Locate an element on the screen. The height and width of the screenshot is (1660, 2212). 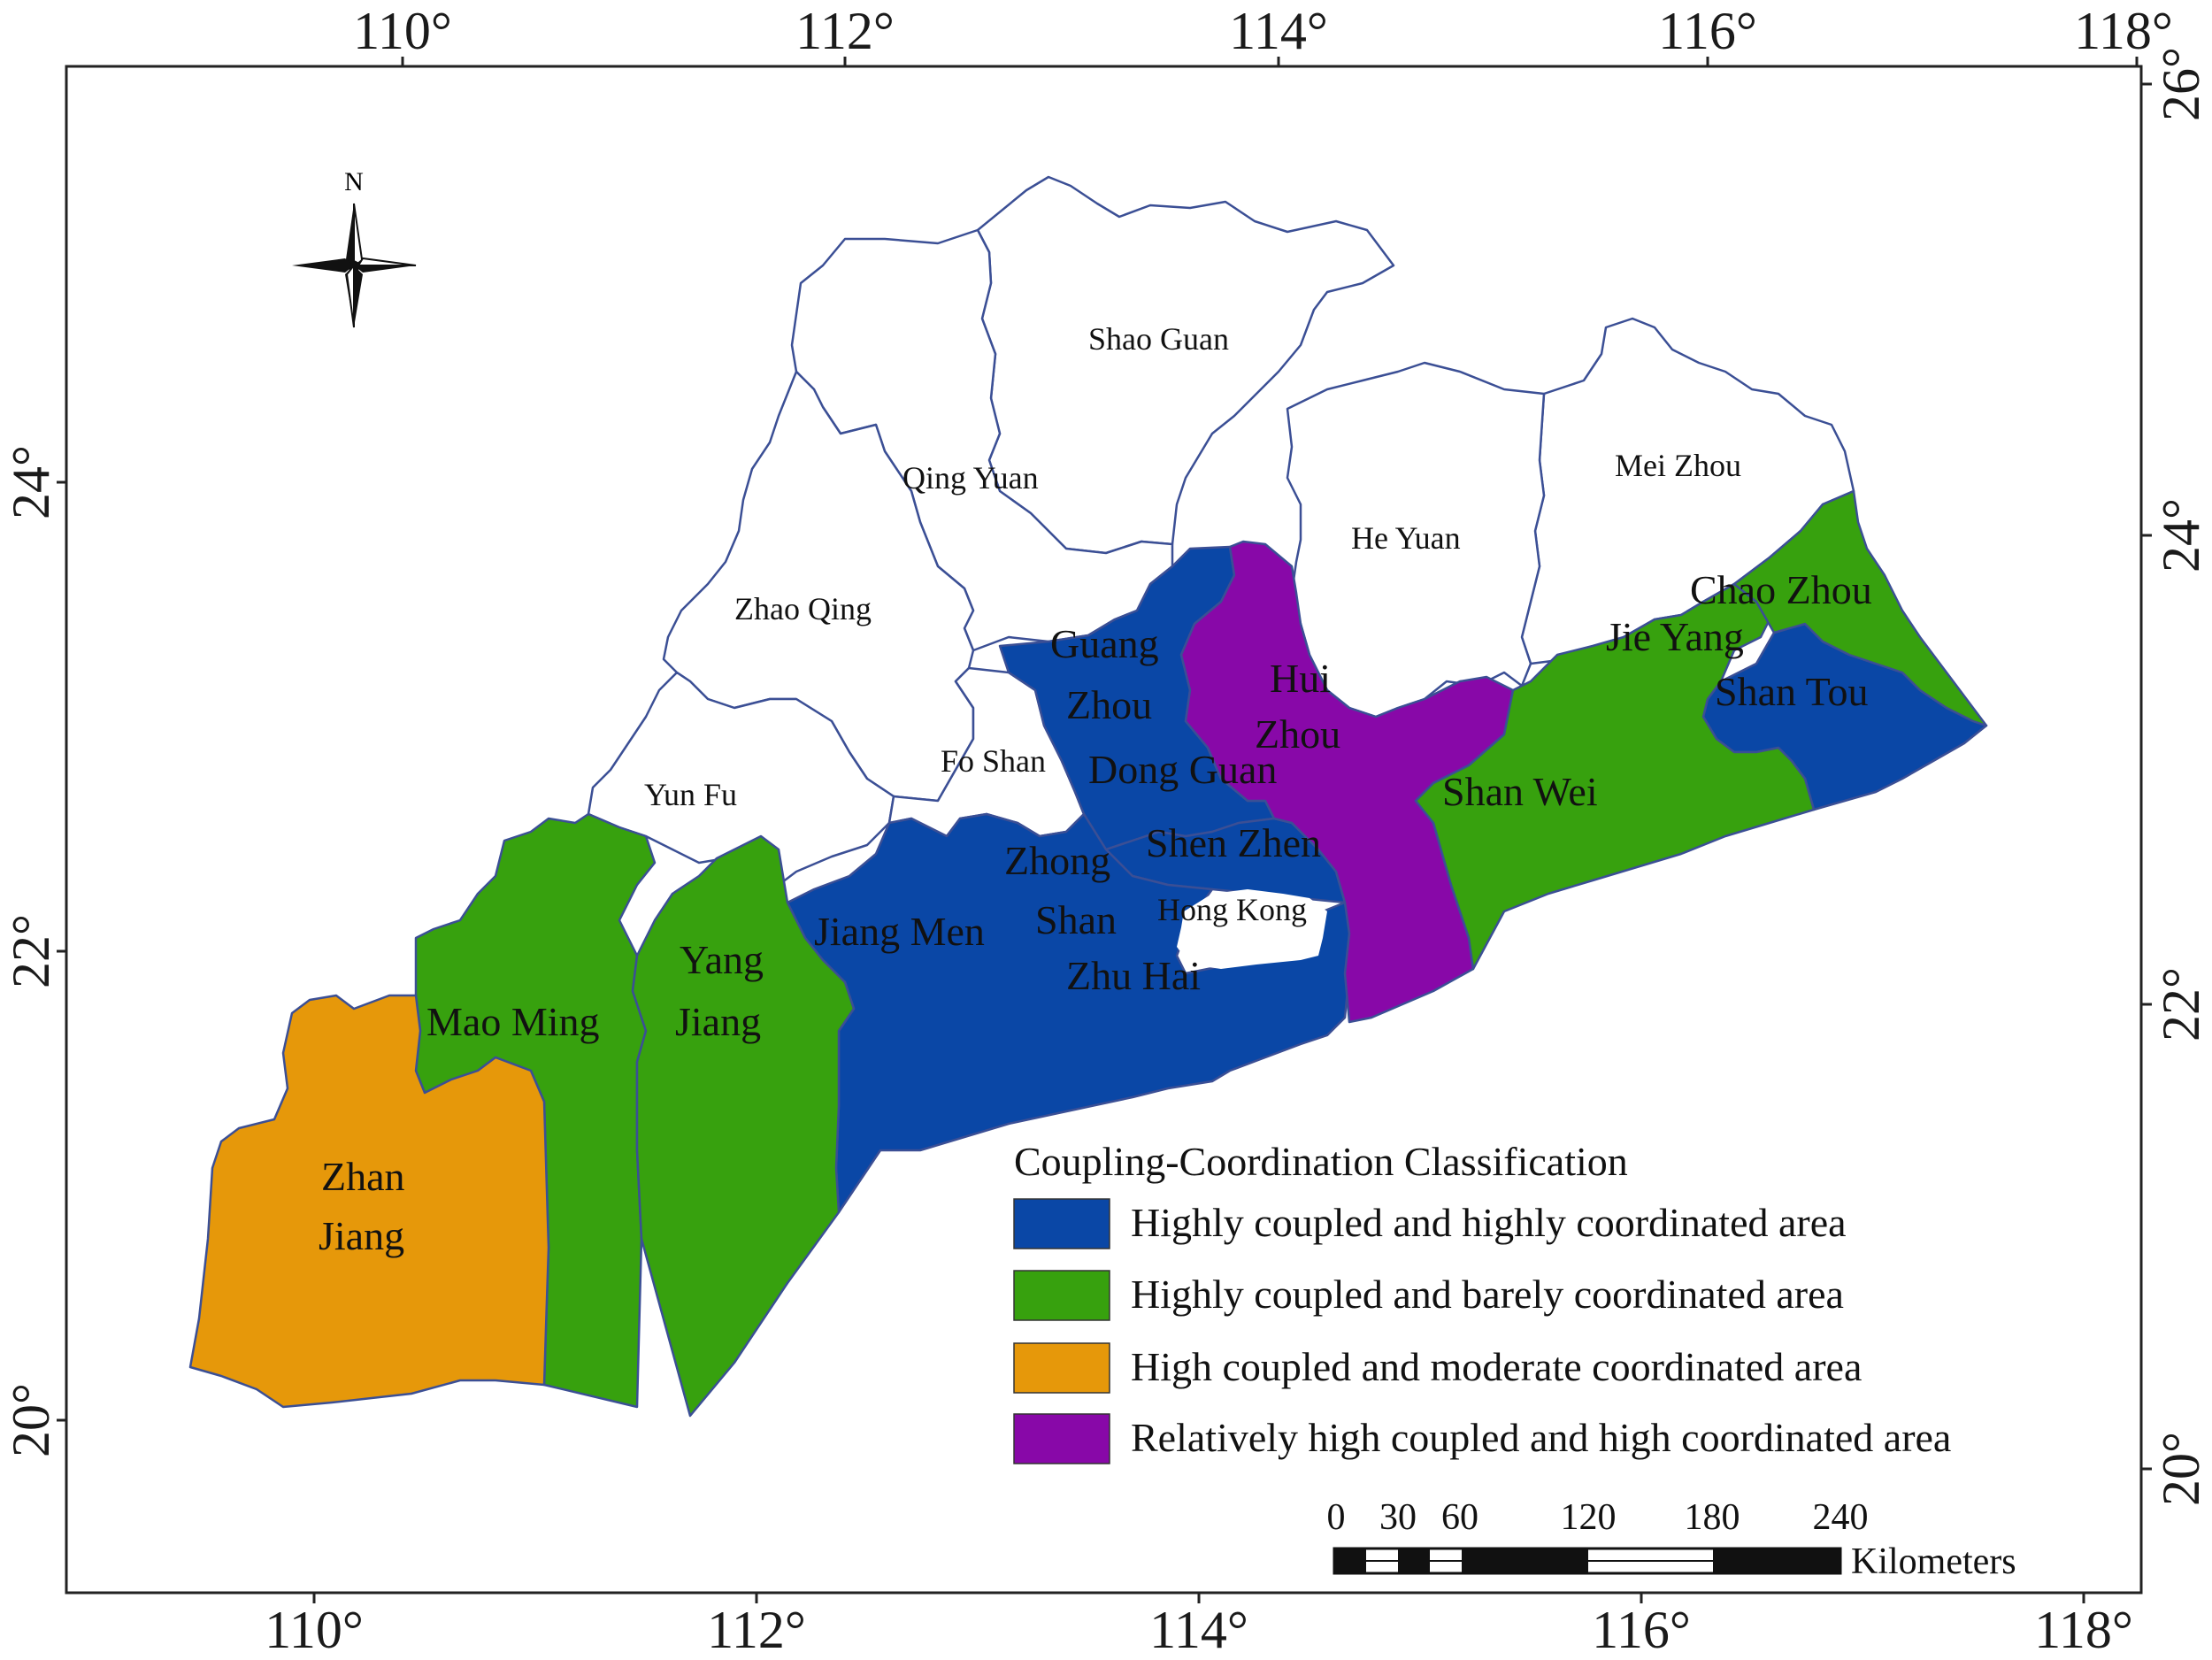
city-label-guang: Guang is located at coordinates (1105, 643).